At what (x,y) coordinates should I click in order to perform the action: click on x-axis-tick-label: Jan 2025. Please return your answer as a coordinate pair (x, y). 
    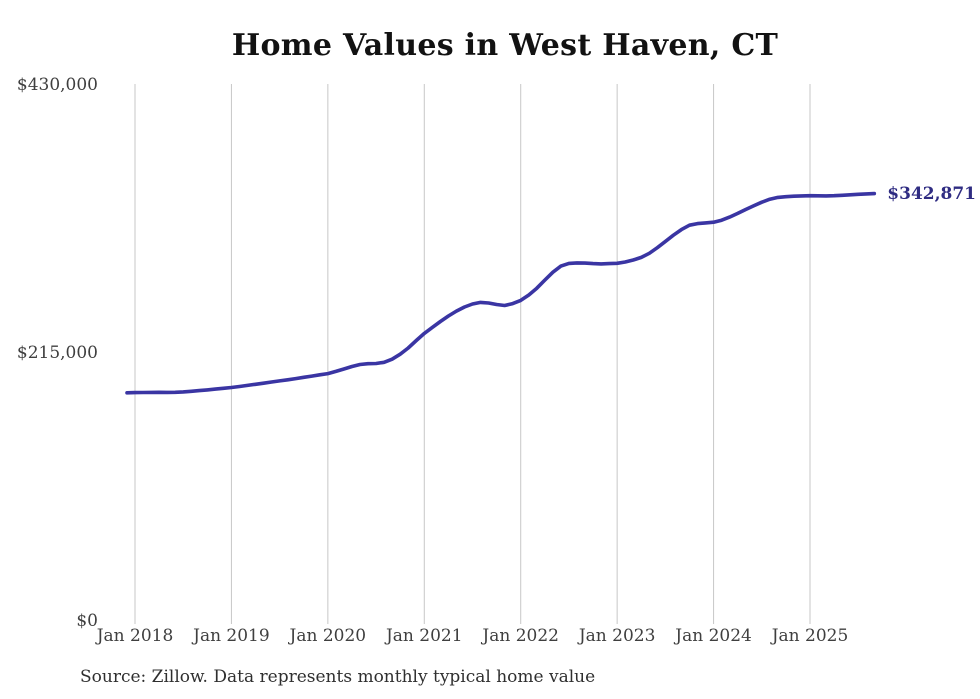
    Looking at the image, I should click on (810, 636).